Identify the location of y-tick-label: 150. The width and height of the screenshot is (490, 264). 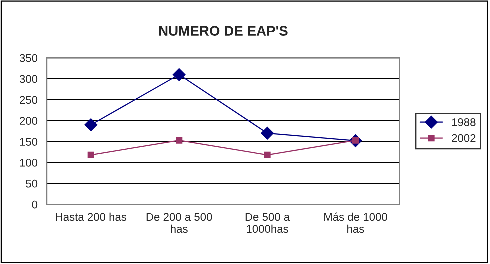
(29, 142).